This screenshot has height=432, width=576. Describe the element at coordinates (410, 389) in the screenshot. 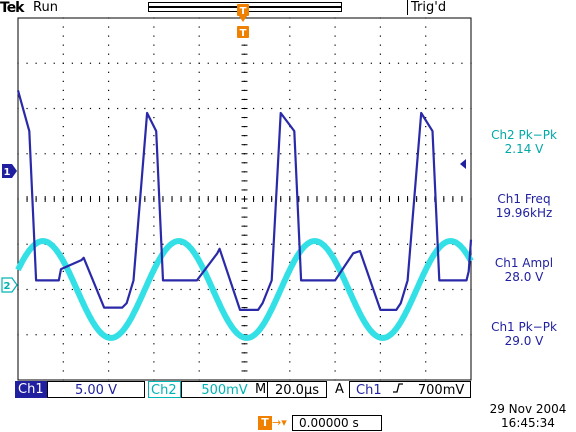

I see `trigger-settings: Ch1 700mV` at that location.